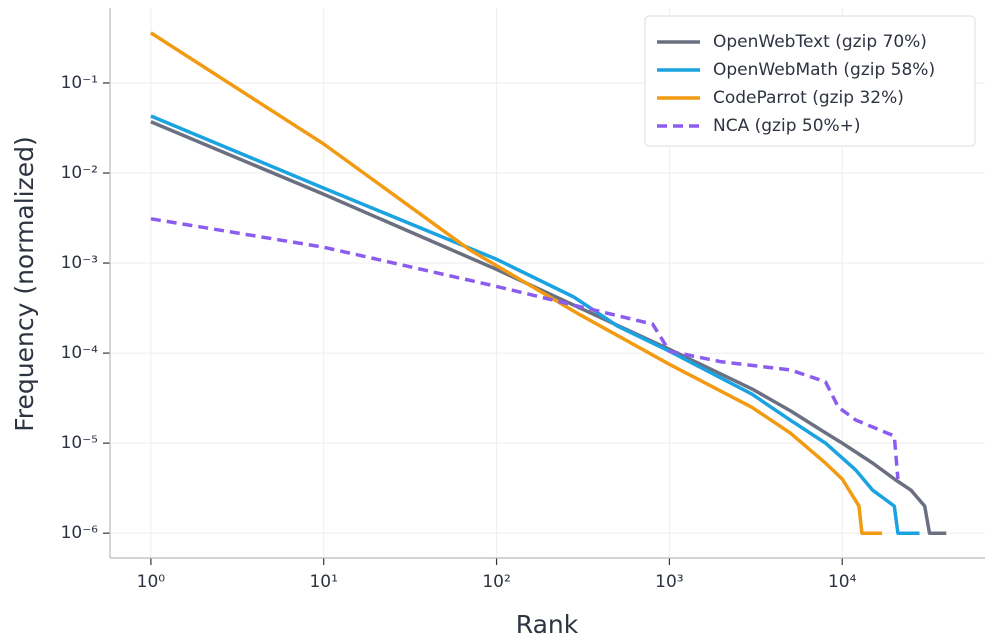 The width and height of the screenshot is (992, 643). I want to click on x-tick-label: 10², so click(496, 582).